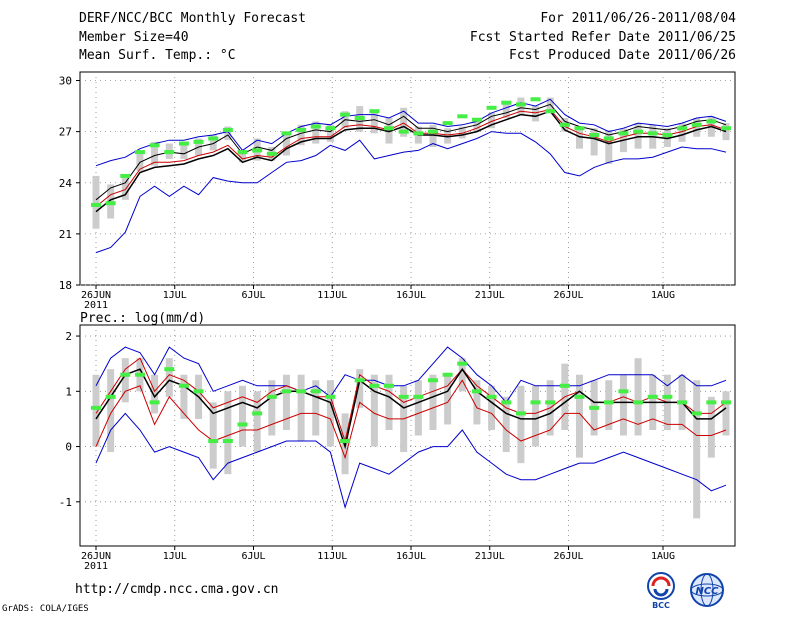 This screenshot has height=618, width=800. Describe the element at coordinates (134, 37) in the screenshot. I see `member-size-label: Member Size=40` at that location.